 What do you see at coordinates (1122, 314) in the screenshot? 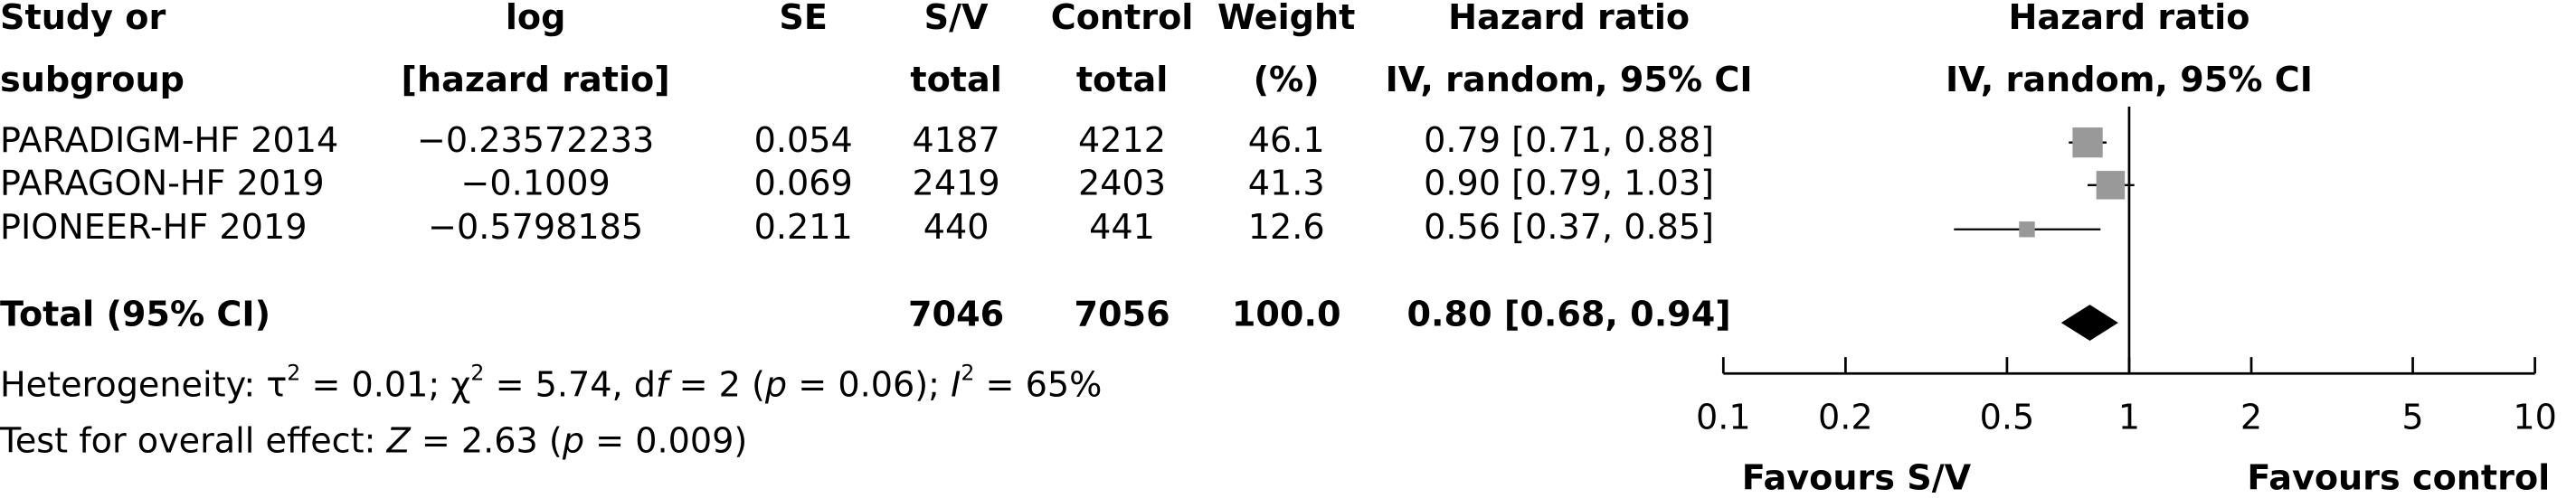
I see `total-cell: 7056` at bounding box center [1122, 314].